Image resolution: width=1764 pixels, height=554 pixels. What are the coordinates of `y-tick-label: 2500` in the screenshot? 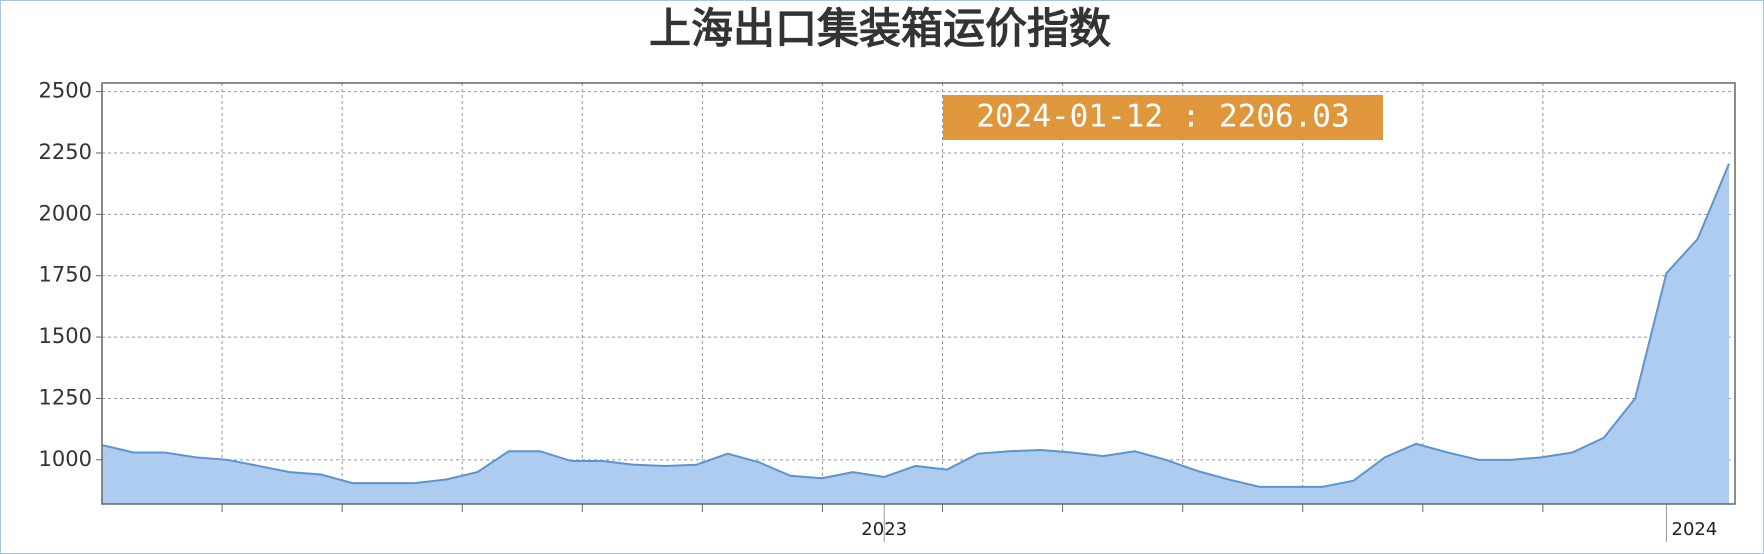 It's located at (65, 91).